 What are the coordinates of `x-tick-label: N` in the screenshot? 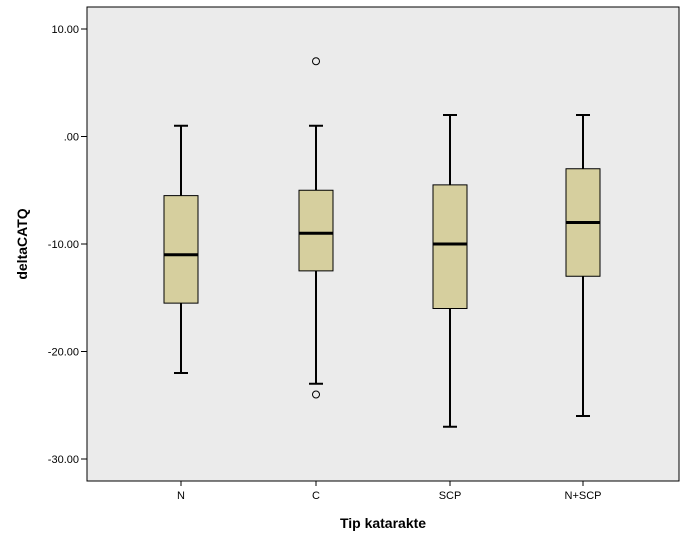 It's located at (181, 496).